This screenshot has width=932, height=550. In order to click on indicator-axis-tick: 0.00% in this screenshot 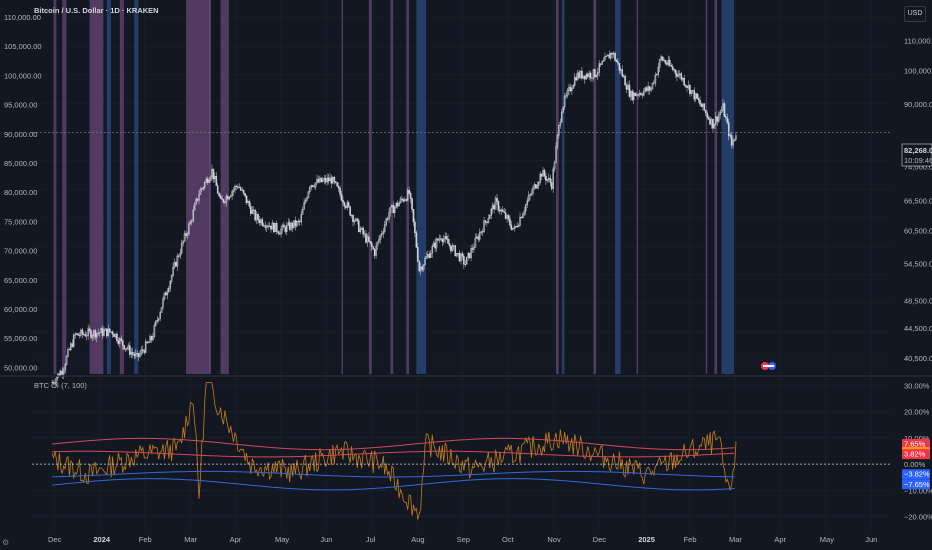, I will do `click(915, 464)`.